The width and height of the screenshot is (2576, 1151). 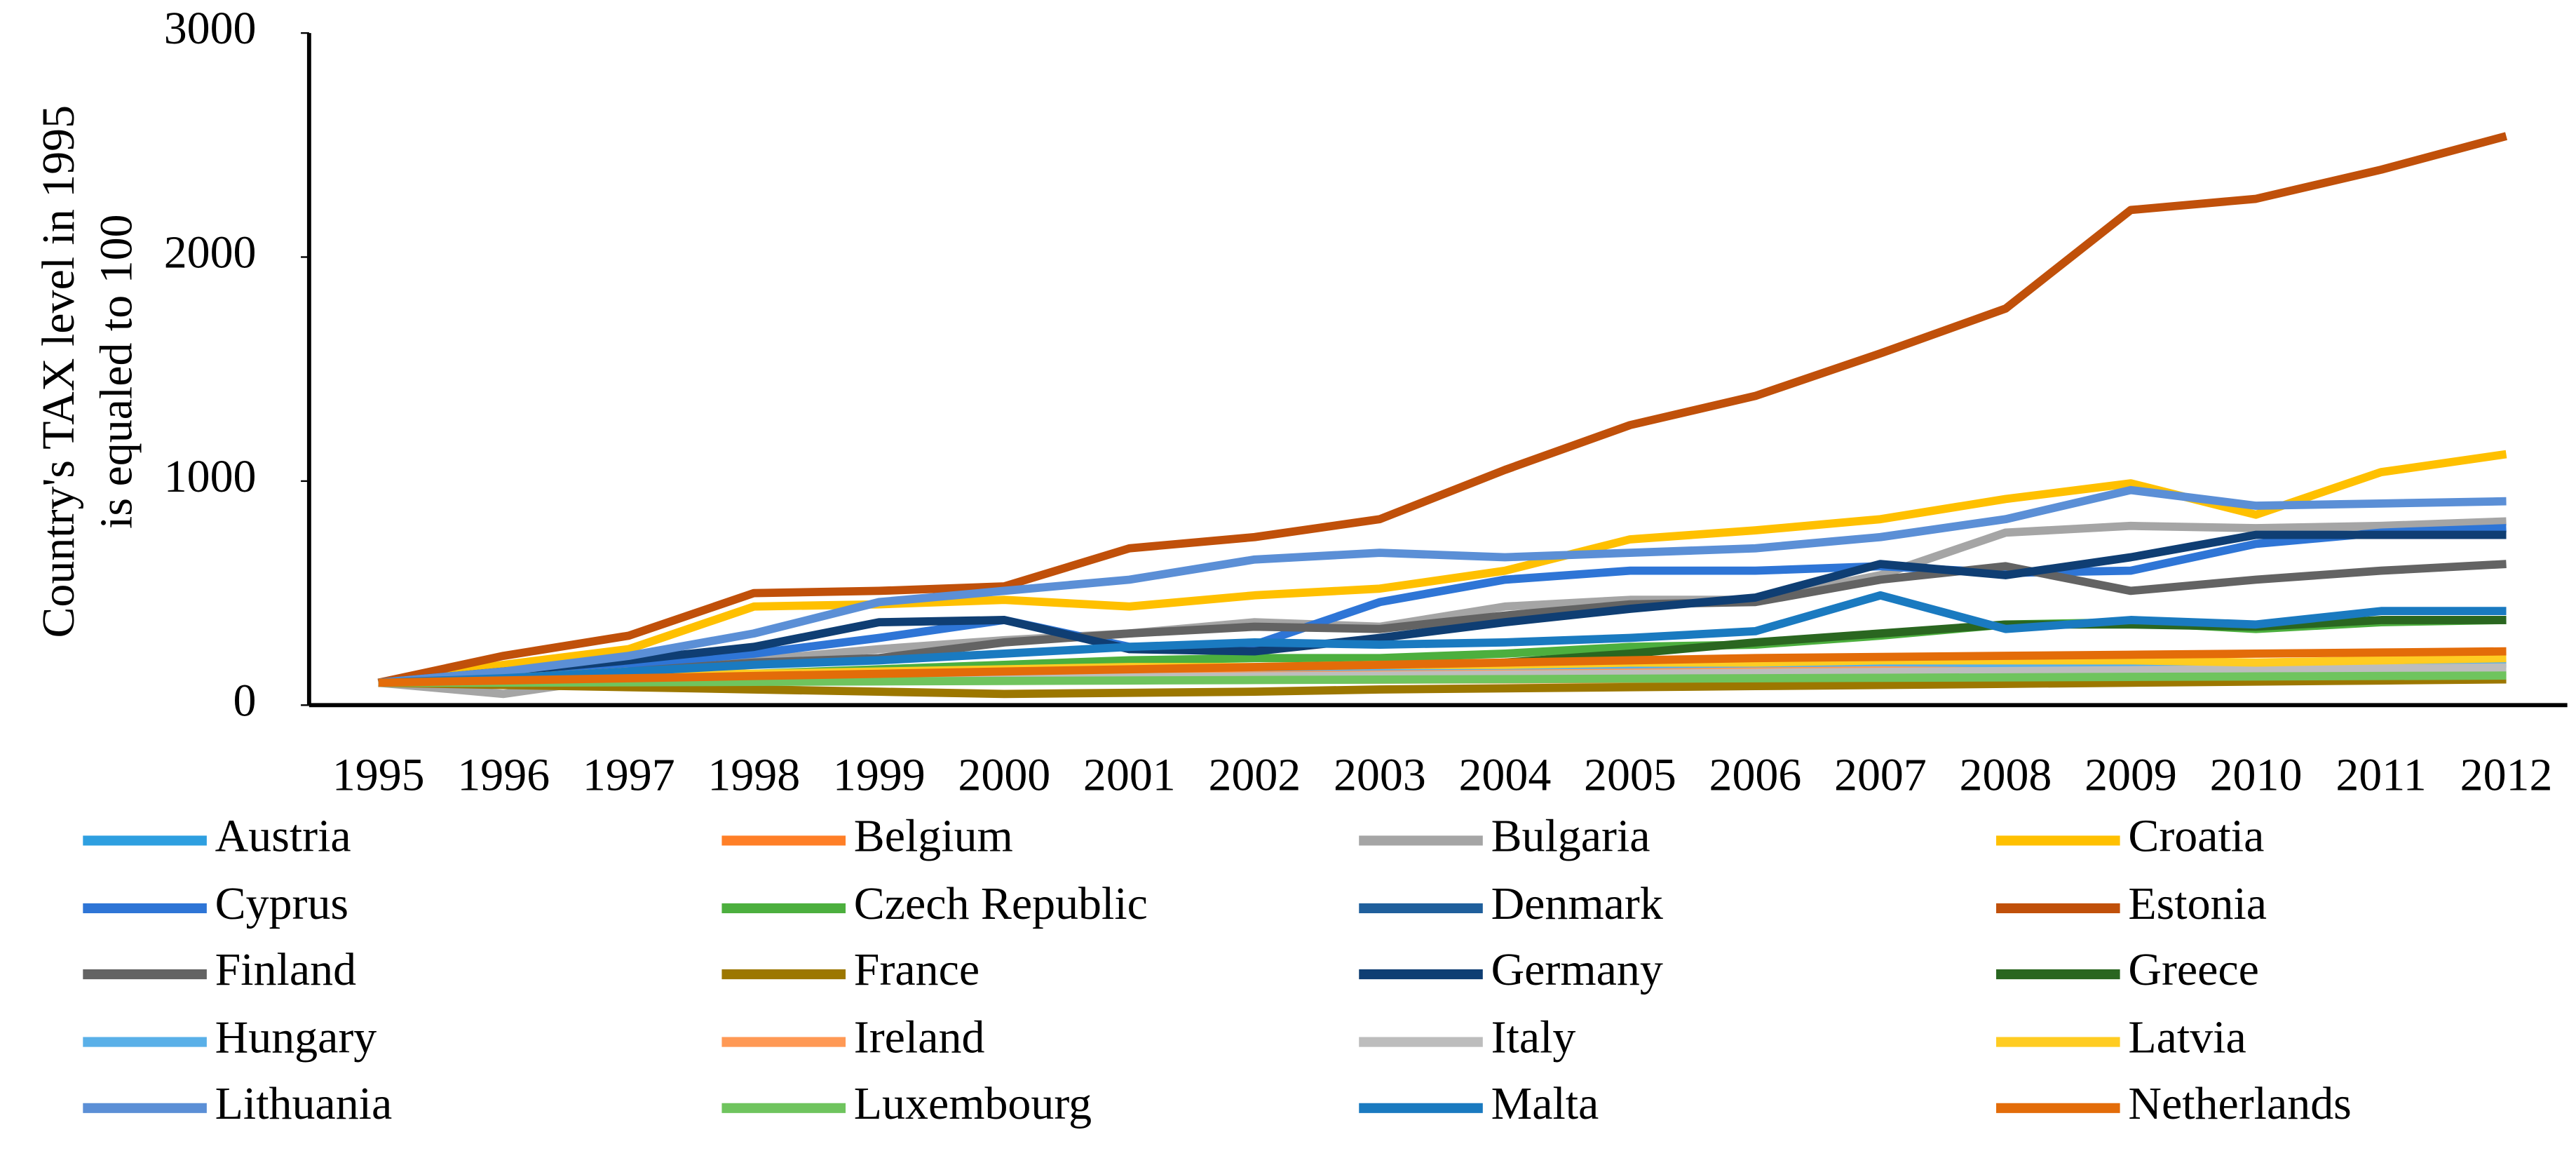 What do you see at coordinates (210, 252) in the screenshot?
I see `y-tick-label: 2000` at bounding box center [210, 252].